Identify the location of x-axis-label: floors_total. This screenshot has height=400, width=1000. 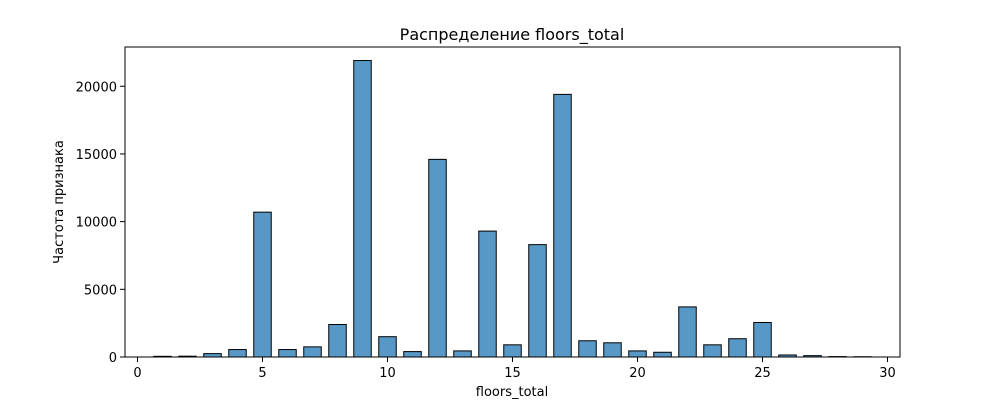
(512, 392).